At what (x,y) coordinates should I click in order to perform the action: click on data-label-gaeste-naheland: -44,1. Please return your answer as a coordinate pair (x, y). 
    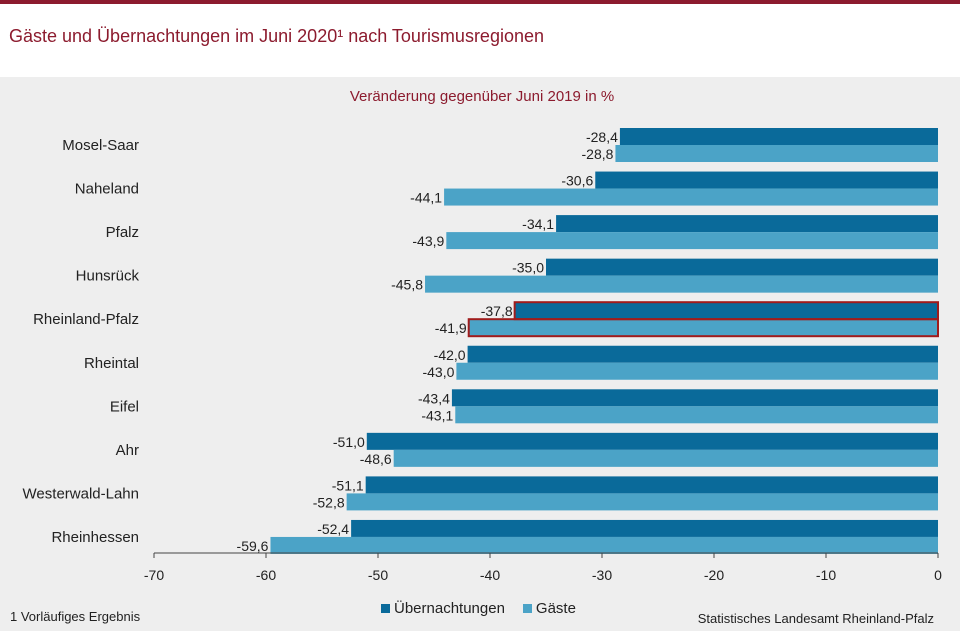
    Looking at the image, I should click on (426, 198).